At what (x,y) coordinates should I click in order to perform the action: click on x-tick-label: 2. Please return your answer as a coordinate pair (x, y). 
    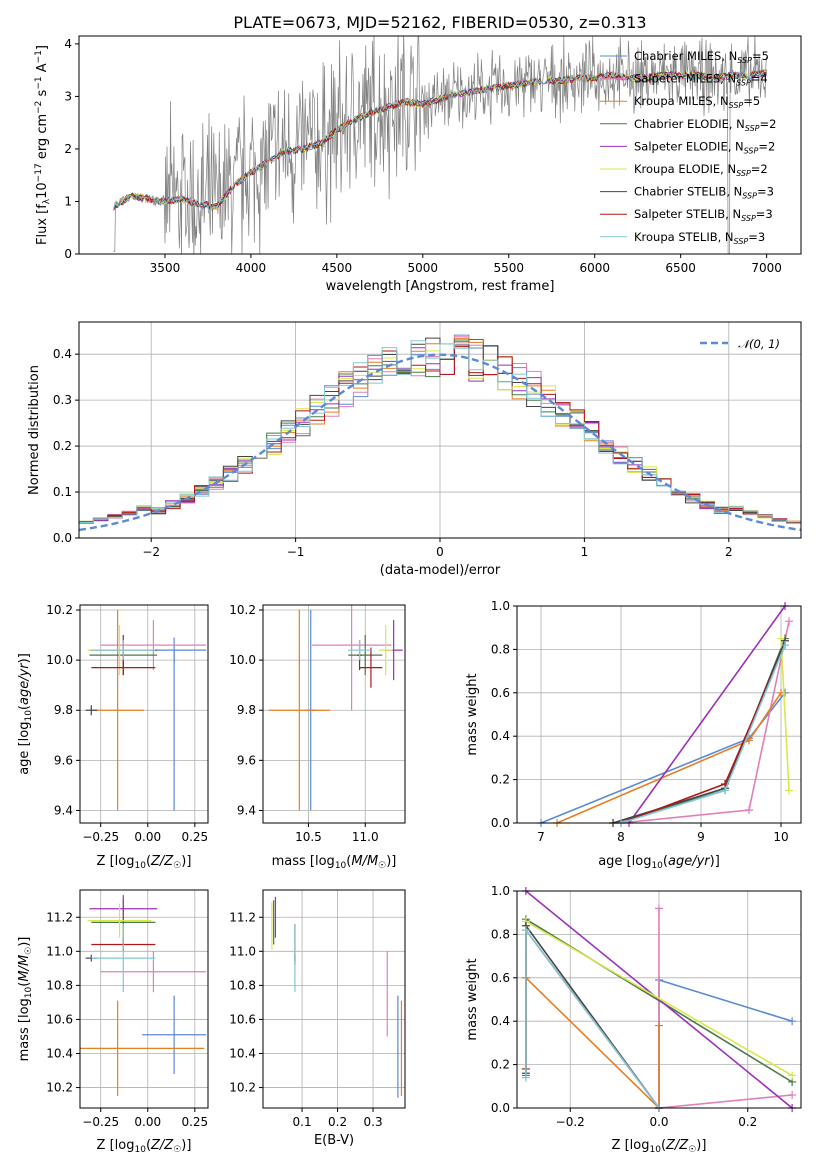
    Looking at the image, I should click on (729, 552).